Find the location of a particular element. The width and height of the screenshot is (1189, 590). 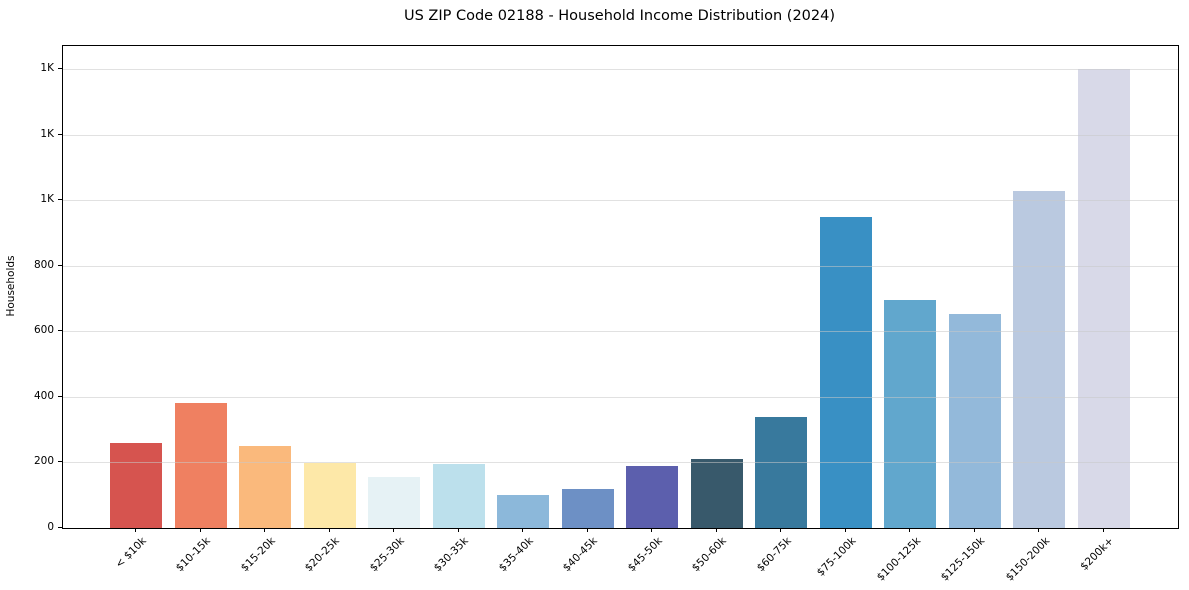

bar--35-40k is located at coordinates (523, 511).